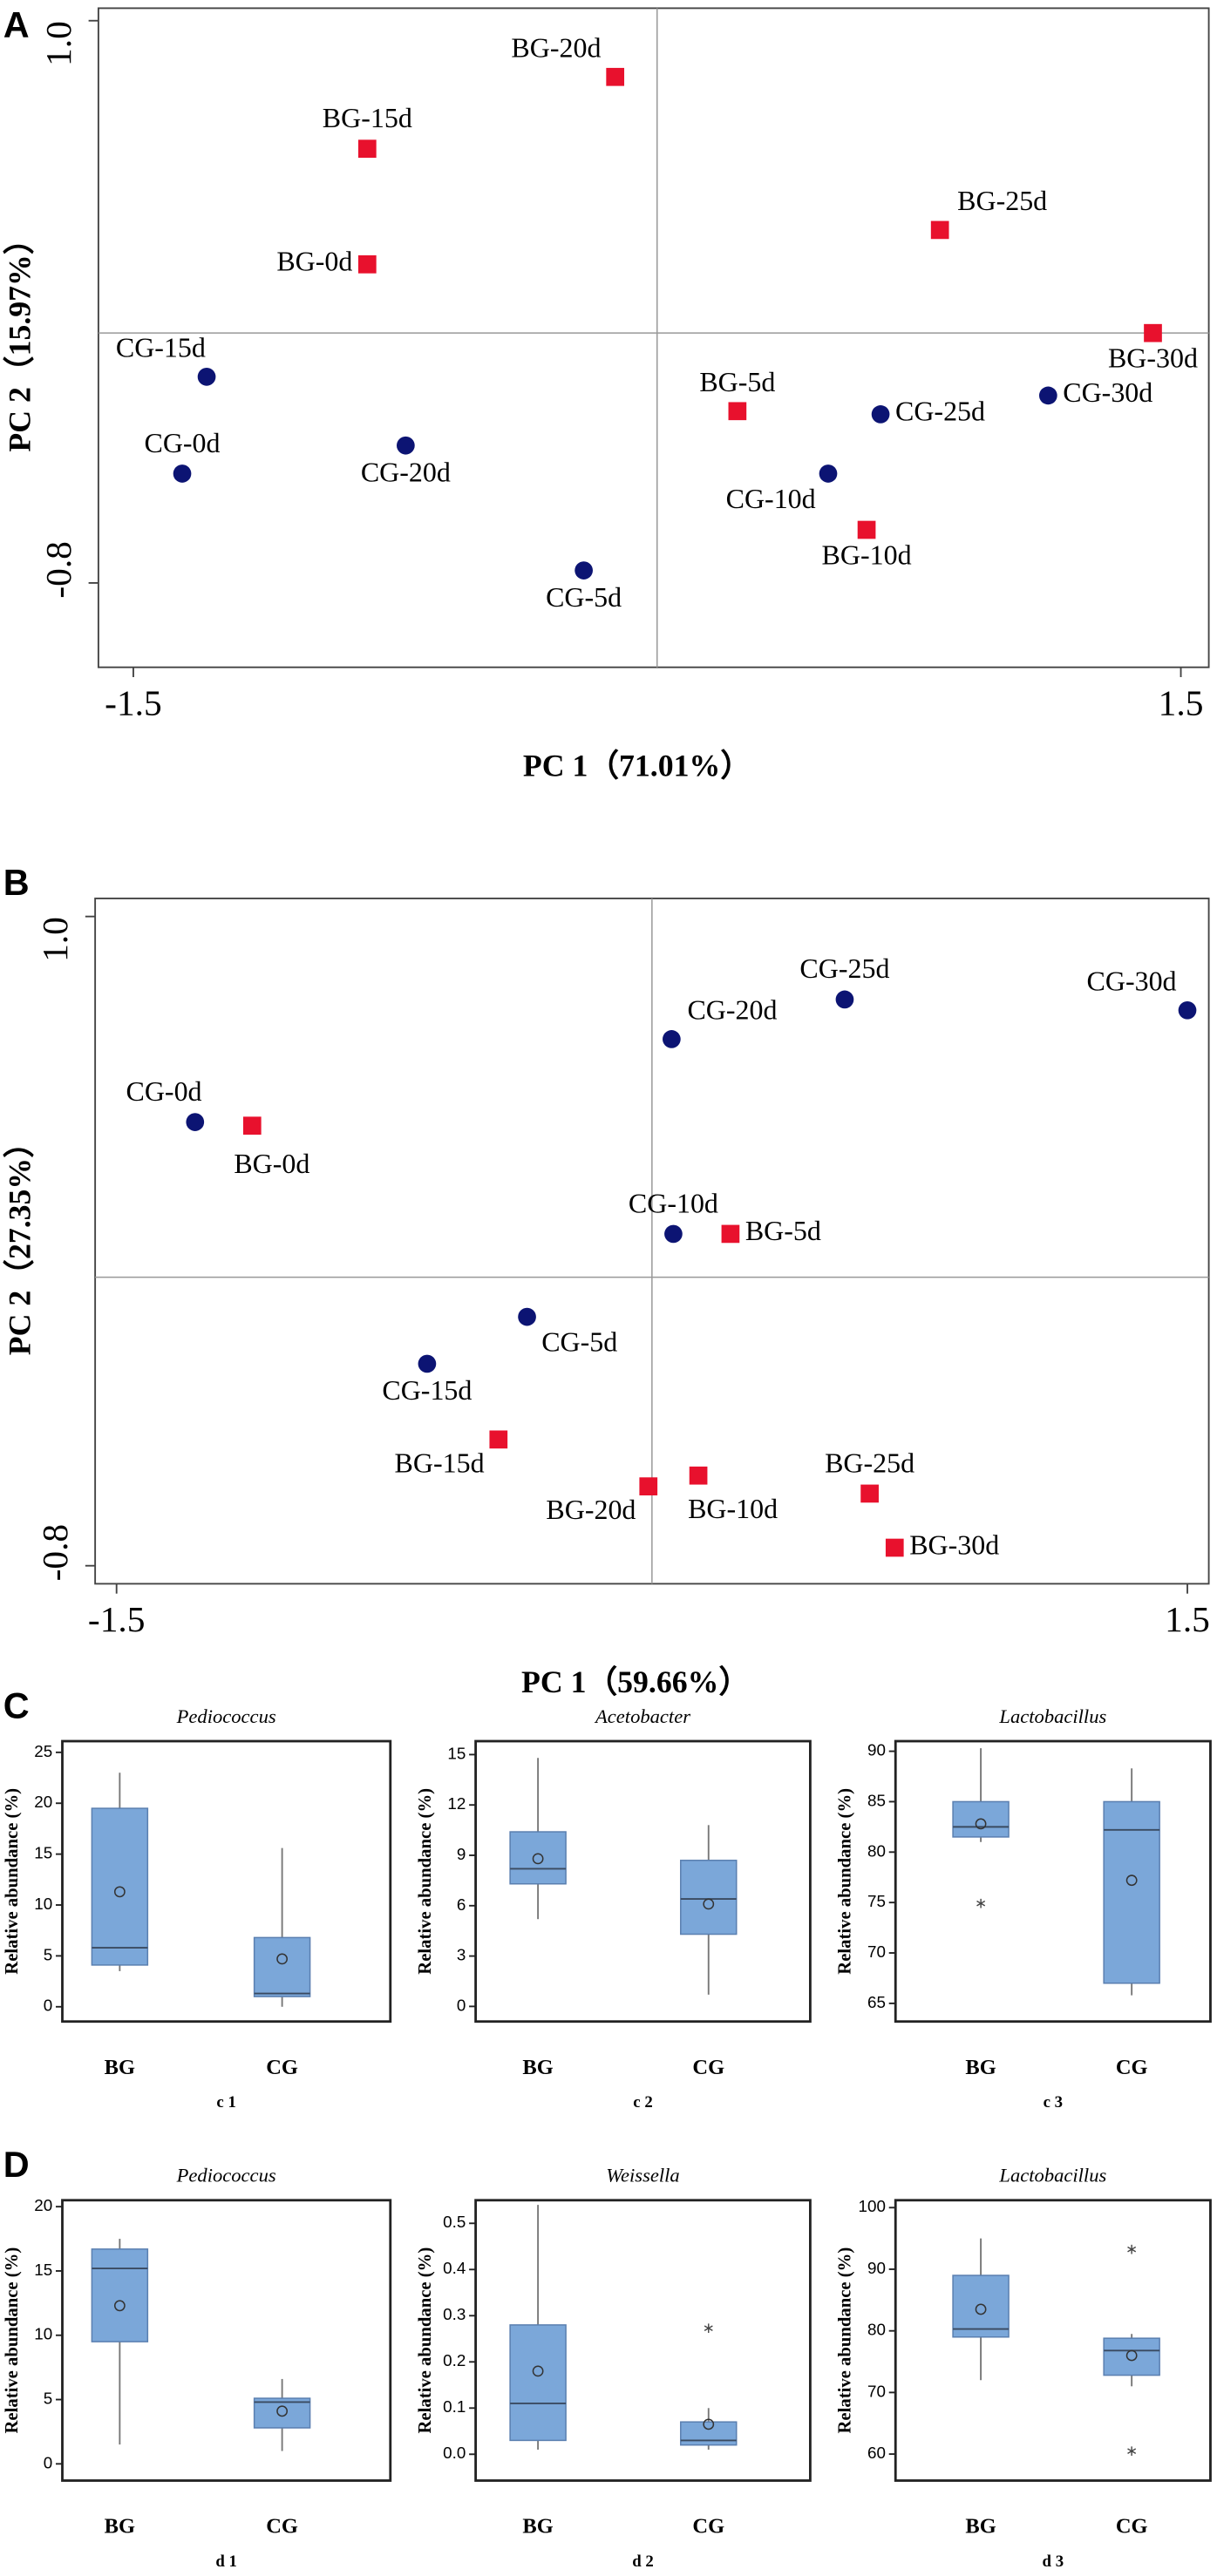  Describe the element at coordinates (58, 570) in the screenshot. I see `y-tick-label: -0.8` at that location.